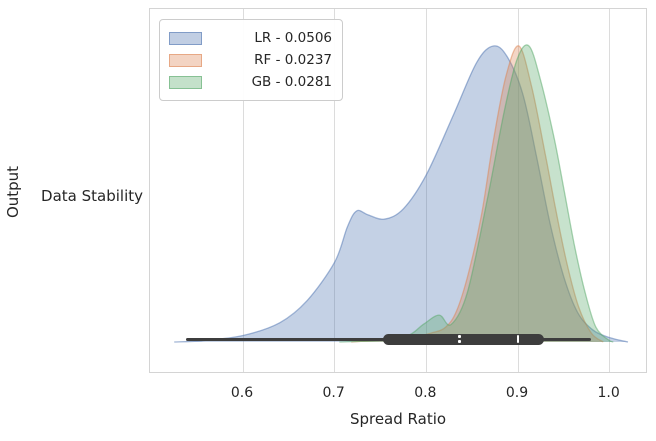  Describe the element at coordinates (13, 192) in the screenshot. I see `y-axis-label: Output` at that location.